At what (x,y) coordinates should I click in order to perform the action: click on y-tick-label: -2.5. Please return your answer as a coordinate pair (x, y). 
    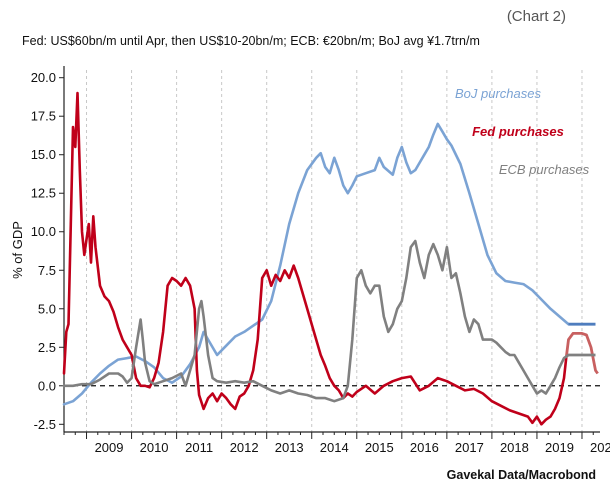
    Looking at the image, I should click on (45, 424).